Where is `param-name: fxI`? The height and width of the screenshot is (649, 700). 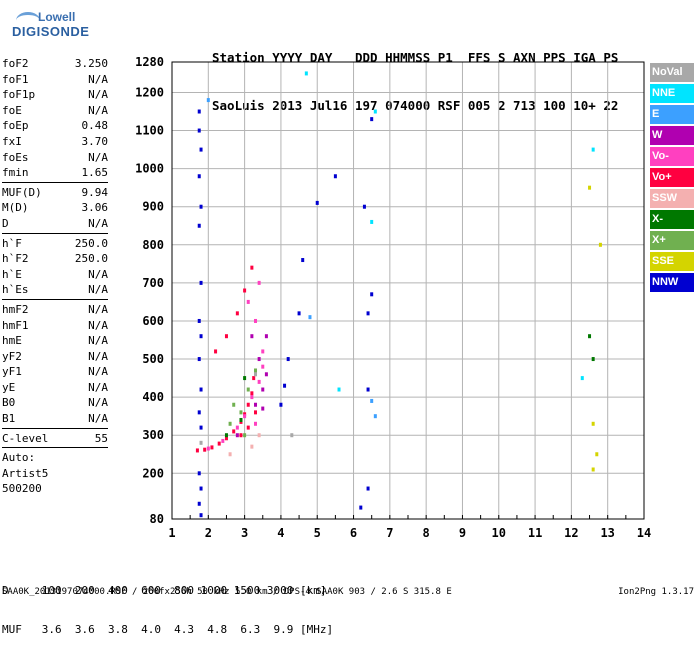
param-name: fxI is located at coordinates (12, 141).